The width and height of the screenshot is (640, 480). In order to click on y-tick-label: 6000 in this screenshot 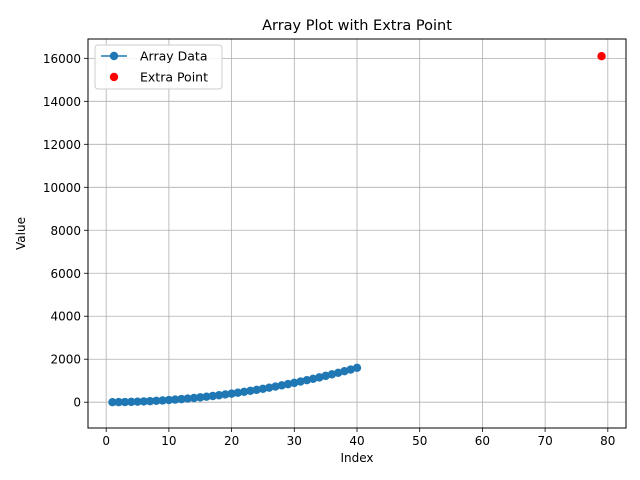, I will do `click(65, 274)`.